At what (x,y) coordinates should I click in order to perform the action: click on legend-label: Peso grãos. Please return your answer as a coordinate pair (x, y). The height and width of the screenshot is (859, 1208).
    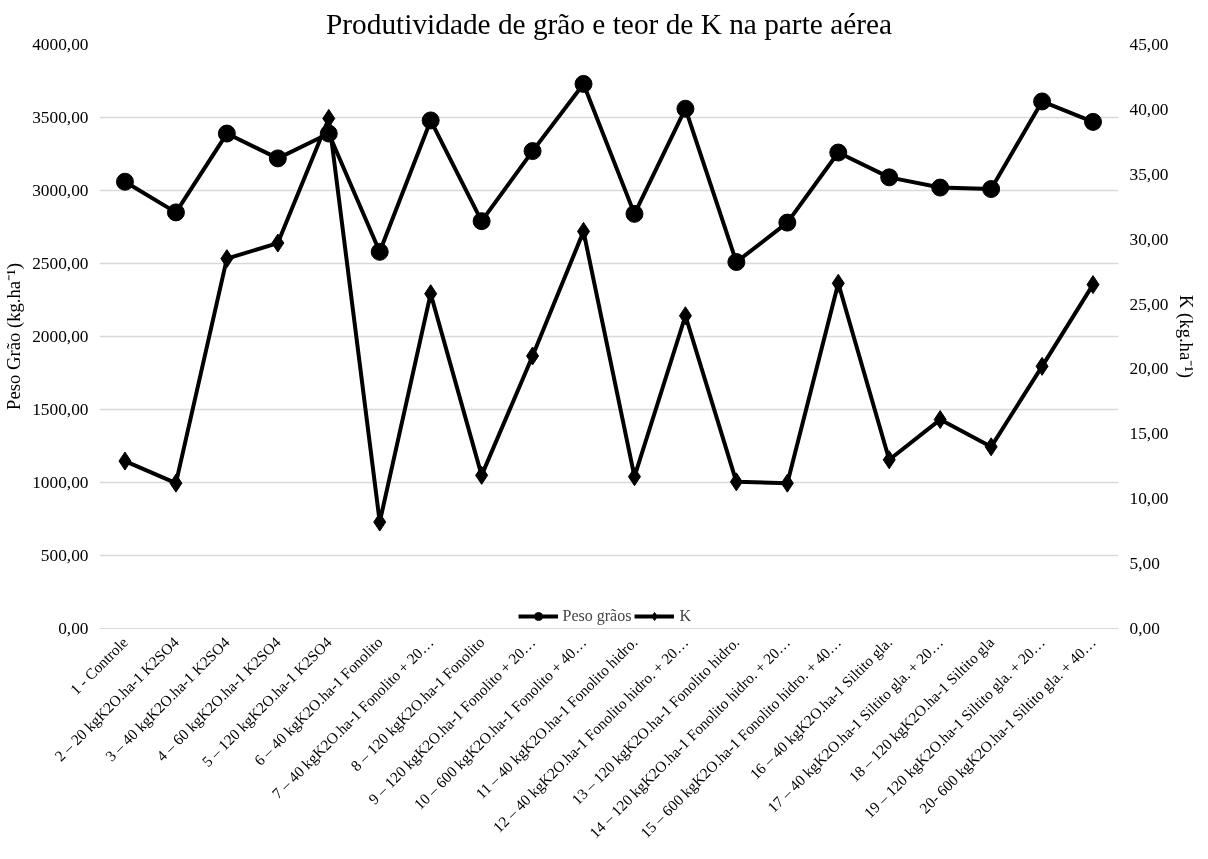
    Looking at the image, I should click on (597, 616).